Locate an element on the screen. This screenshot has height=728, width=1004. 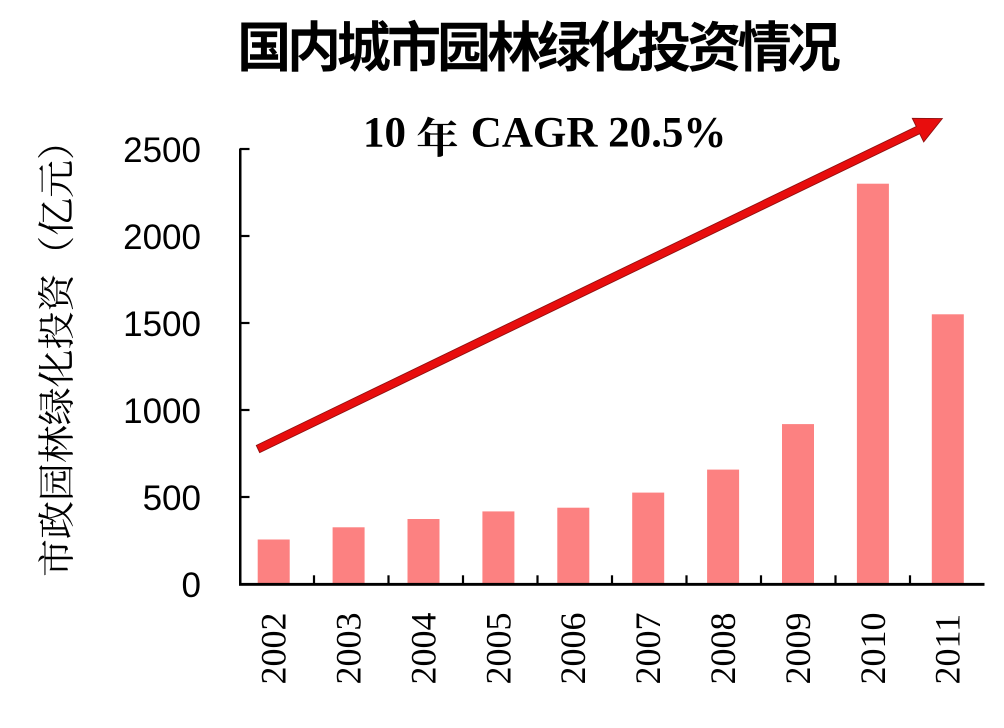
svg-text: 2008 is located at coordinates (723, 649).